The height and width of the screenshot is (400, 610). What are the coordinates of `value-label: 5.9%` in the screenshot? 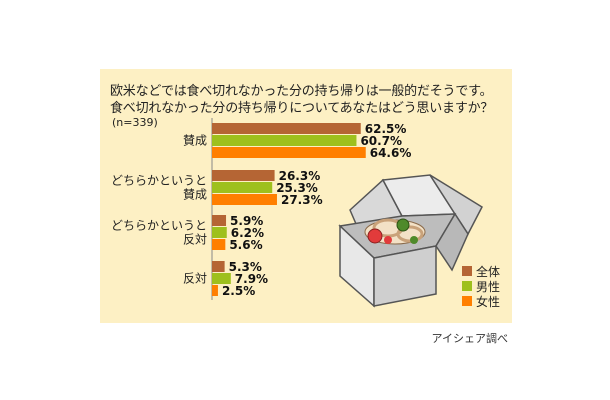 It's located at (246, 221).